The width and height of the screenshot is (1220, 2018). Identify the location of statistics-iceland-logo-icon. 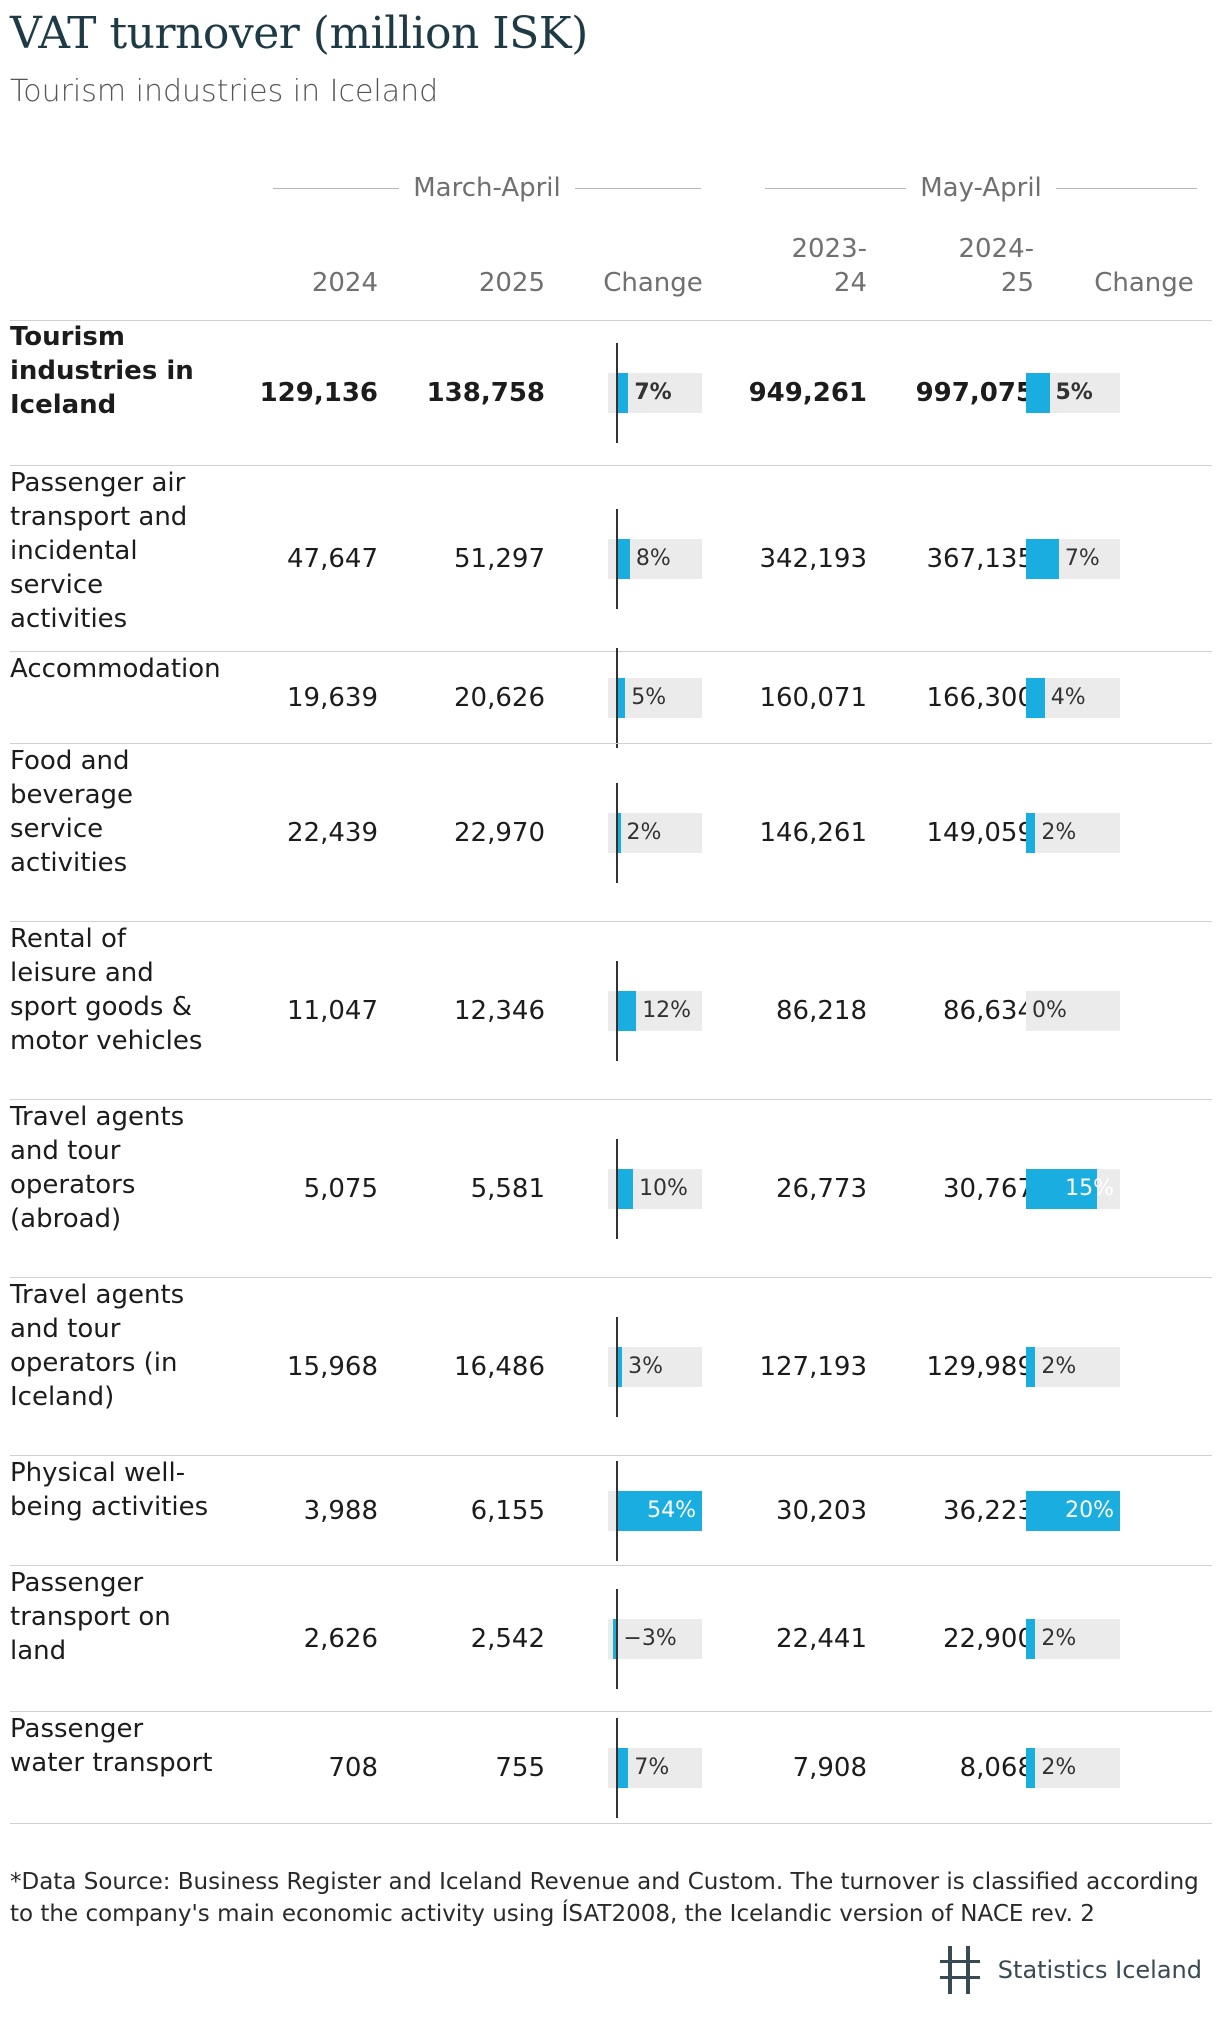
(959, 1970).